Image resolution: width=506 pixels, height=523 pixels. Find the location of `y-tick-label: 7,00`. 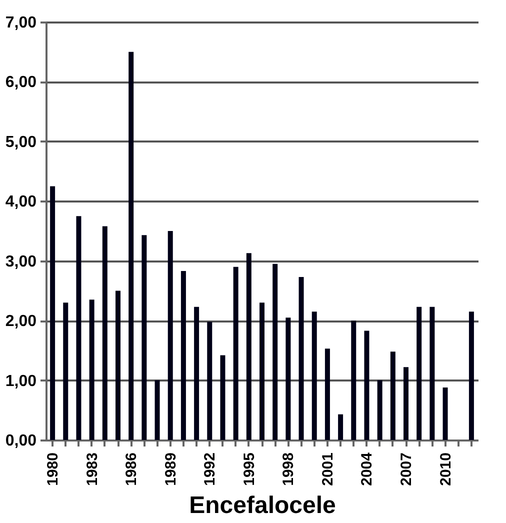

y-tick-label: 7,00 is located at coordinates (21, 23).